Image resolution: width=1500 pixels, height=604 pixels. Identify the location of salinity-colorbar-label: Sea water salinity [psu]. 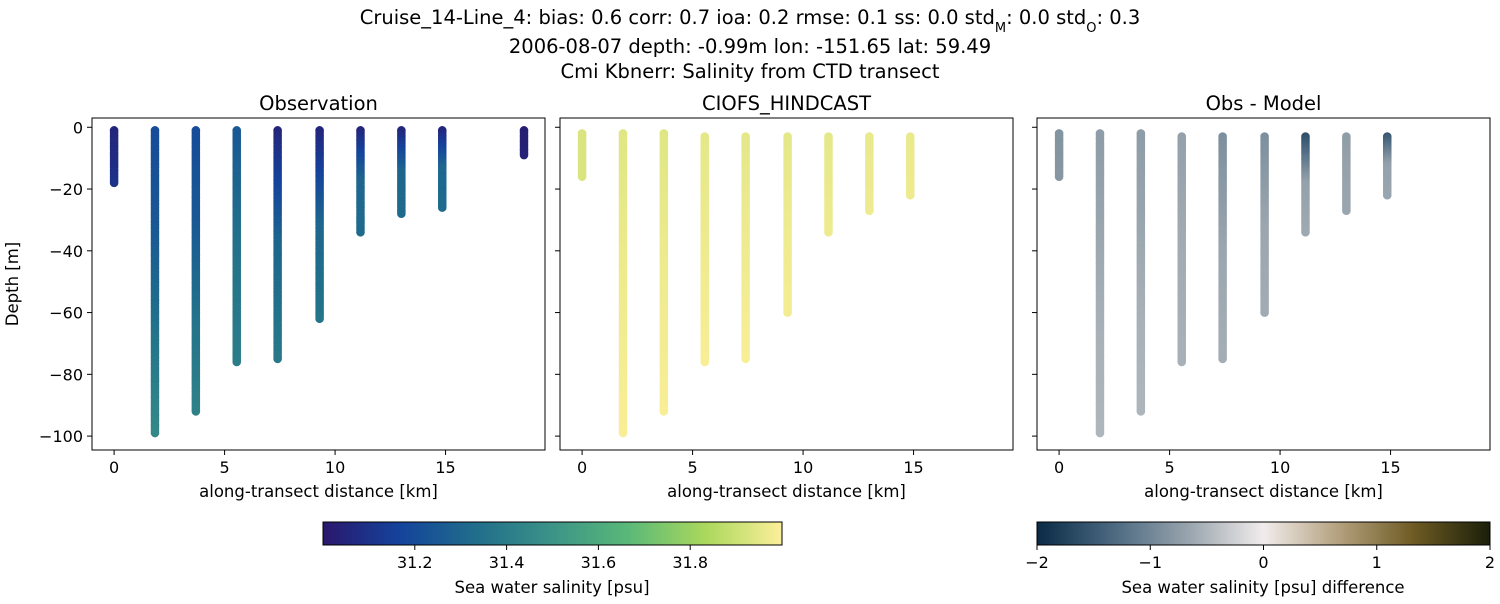
(551, 587).